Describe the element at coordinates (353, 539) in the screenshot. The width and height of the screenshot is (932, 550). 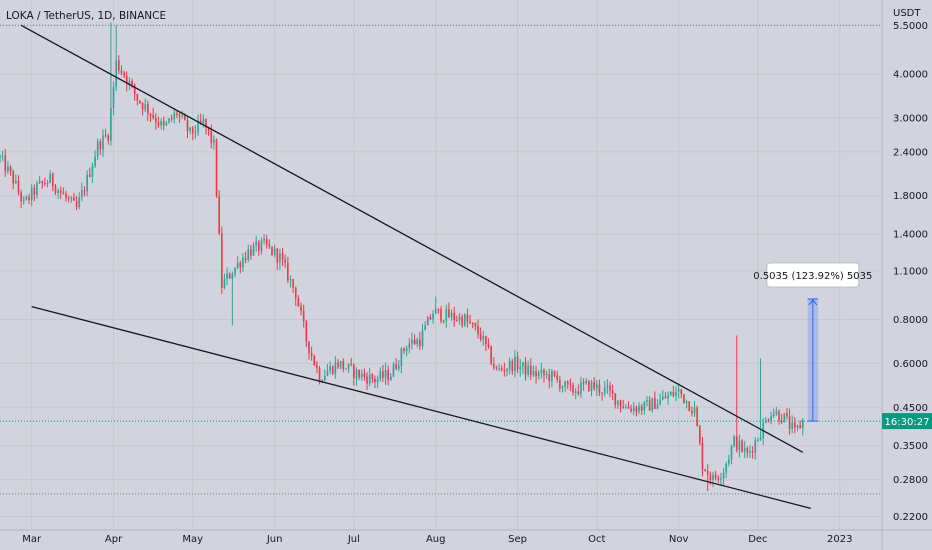
I see `x-tick-label: Jul` at that location.